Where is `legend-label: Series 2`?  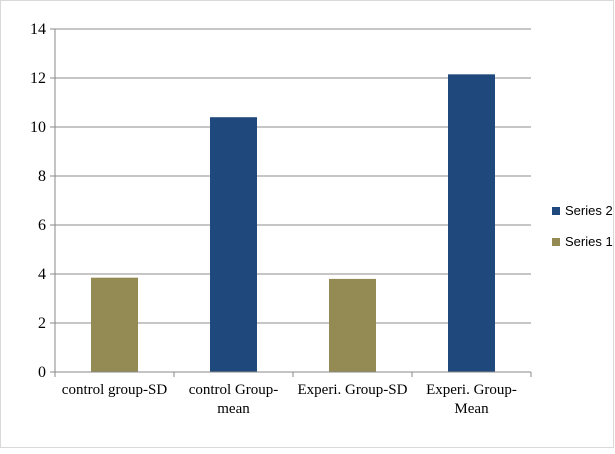
legend-label: Series 2 is located at coordinates (589, 210).